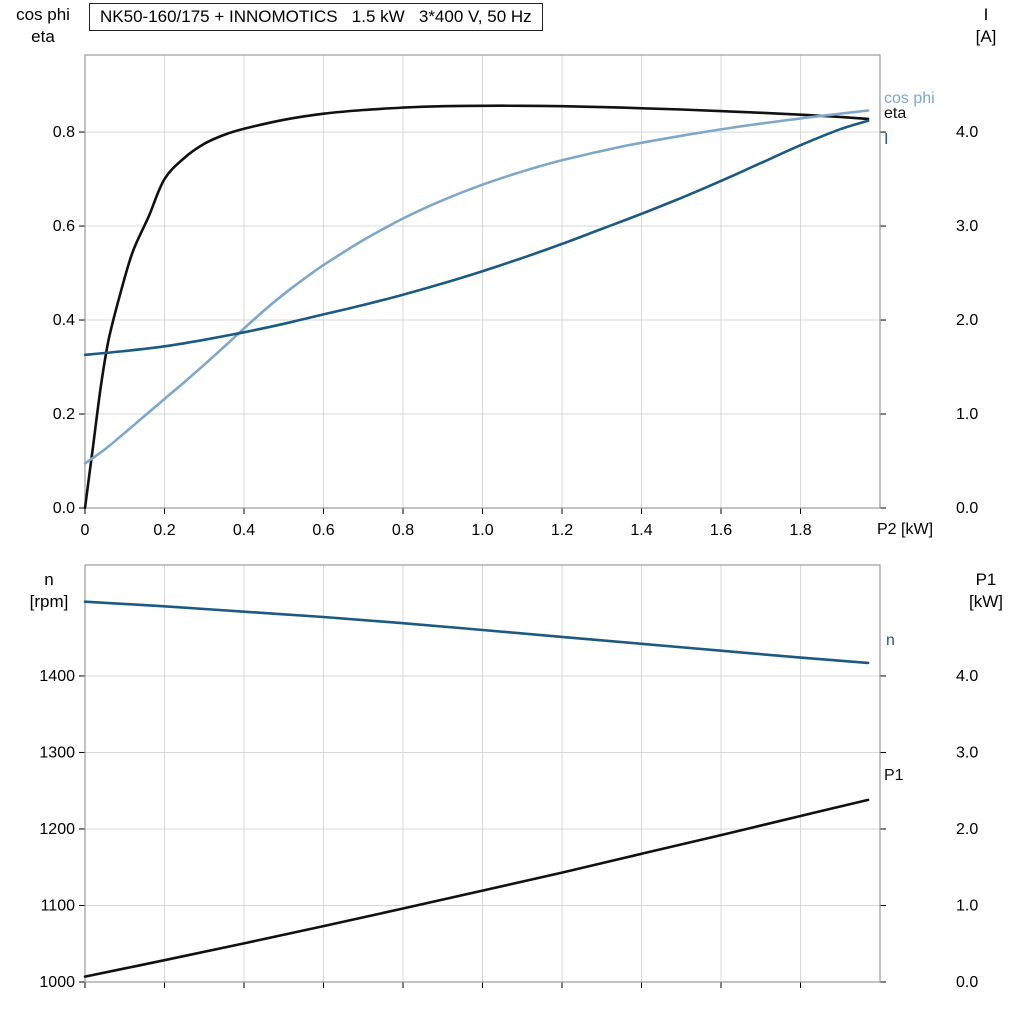 The image size is (1024, 1024). What do you see at coordinates (64, 132) in the screenshot?
I see `left-tick-label: 0.8` at bounding box center [64, 132].